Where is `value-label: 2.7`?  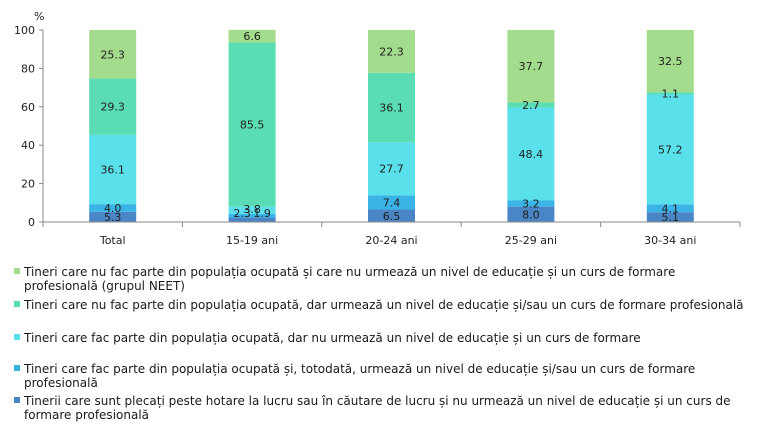
value-label: 2.7 is located at coordinates (531, 105).